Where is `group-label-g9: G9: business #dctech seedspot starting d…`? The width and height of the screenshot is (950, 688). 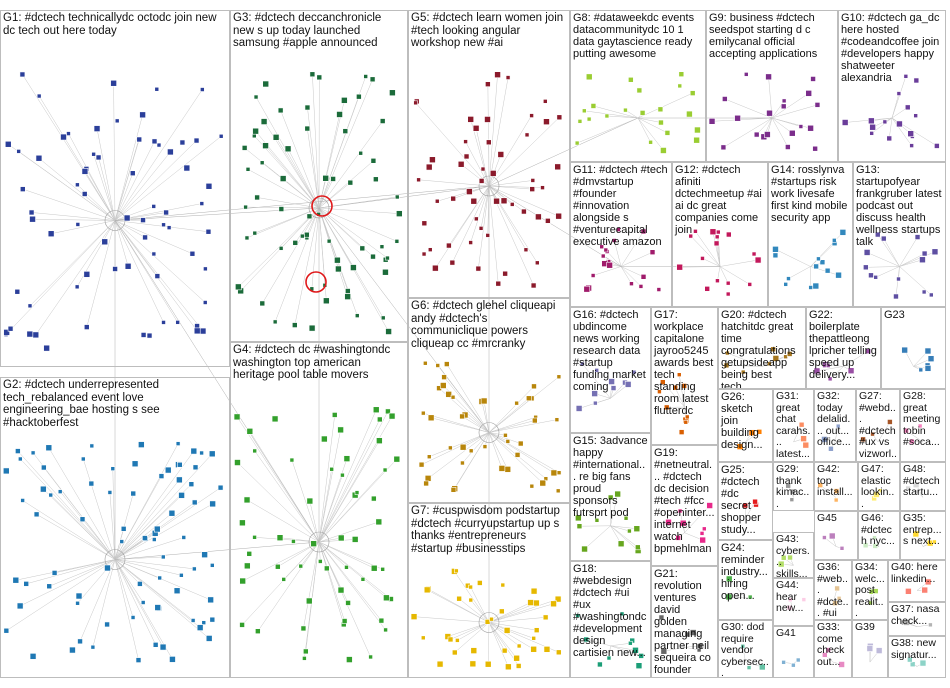 group-label-g9: G9: business #dctech seedspot starting d… is located at coordinates (763, 36).